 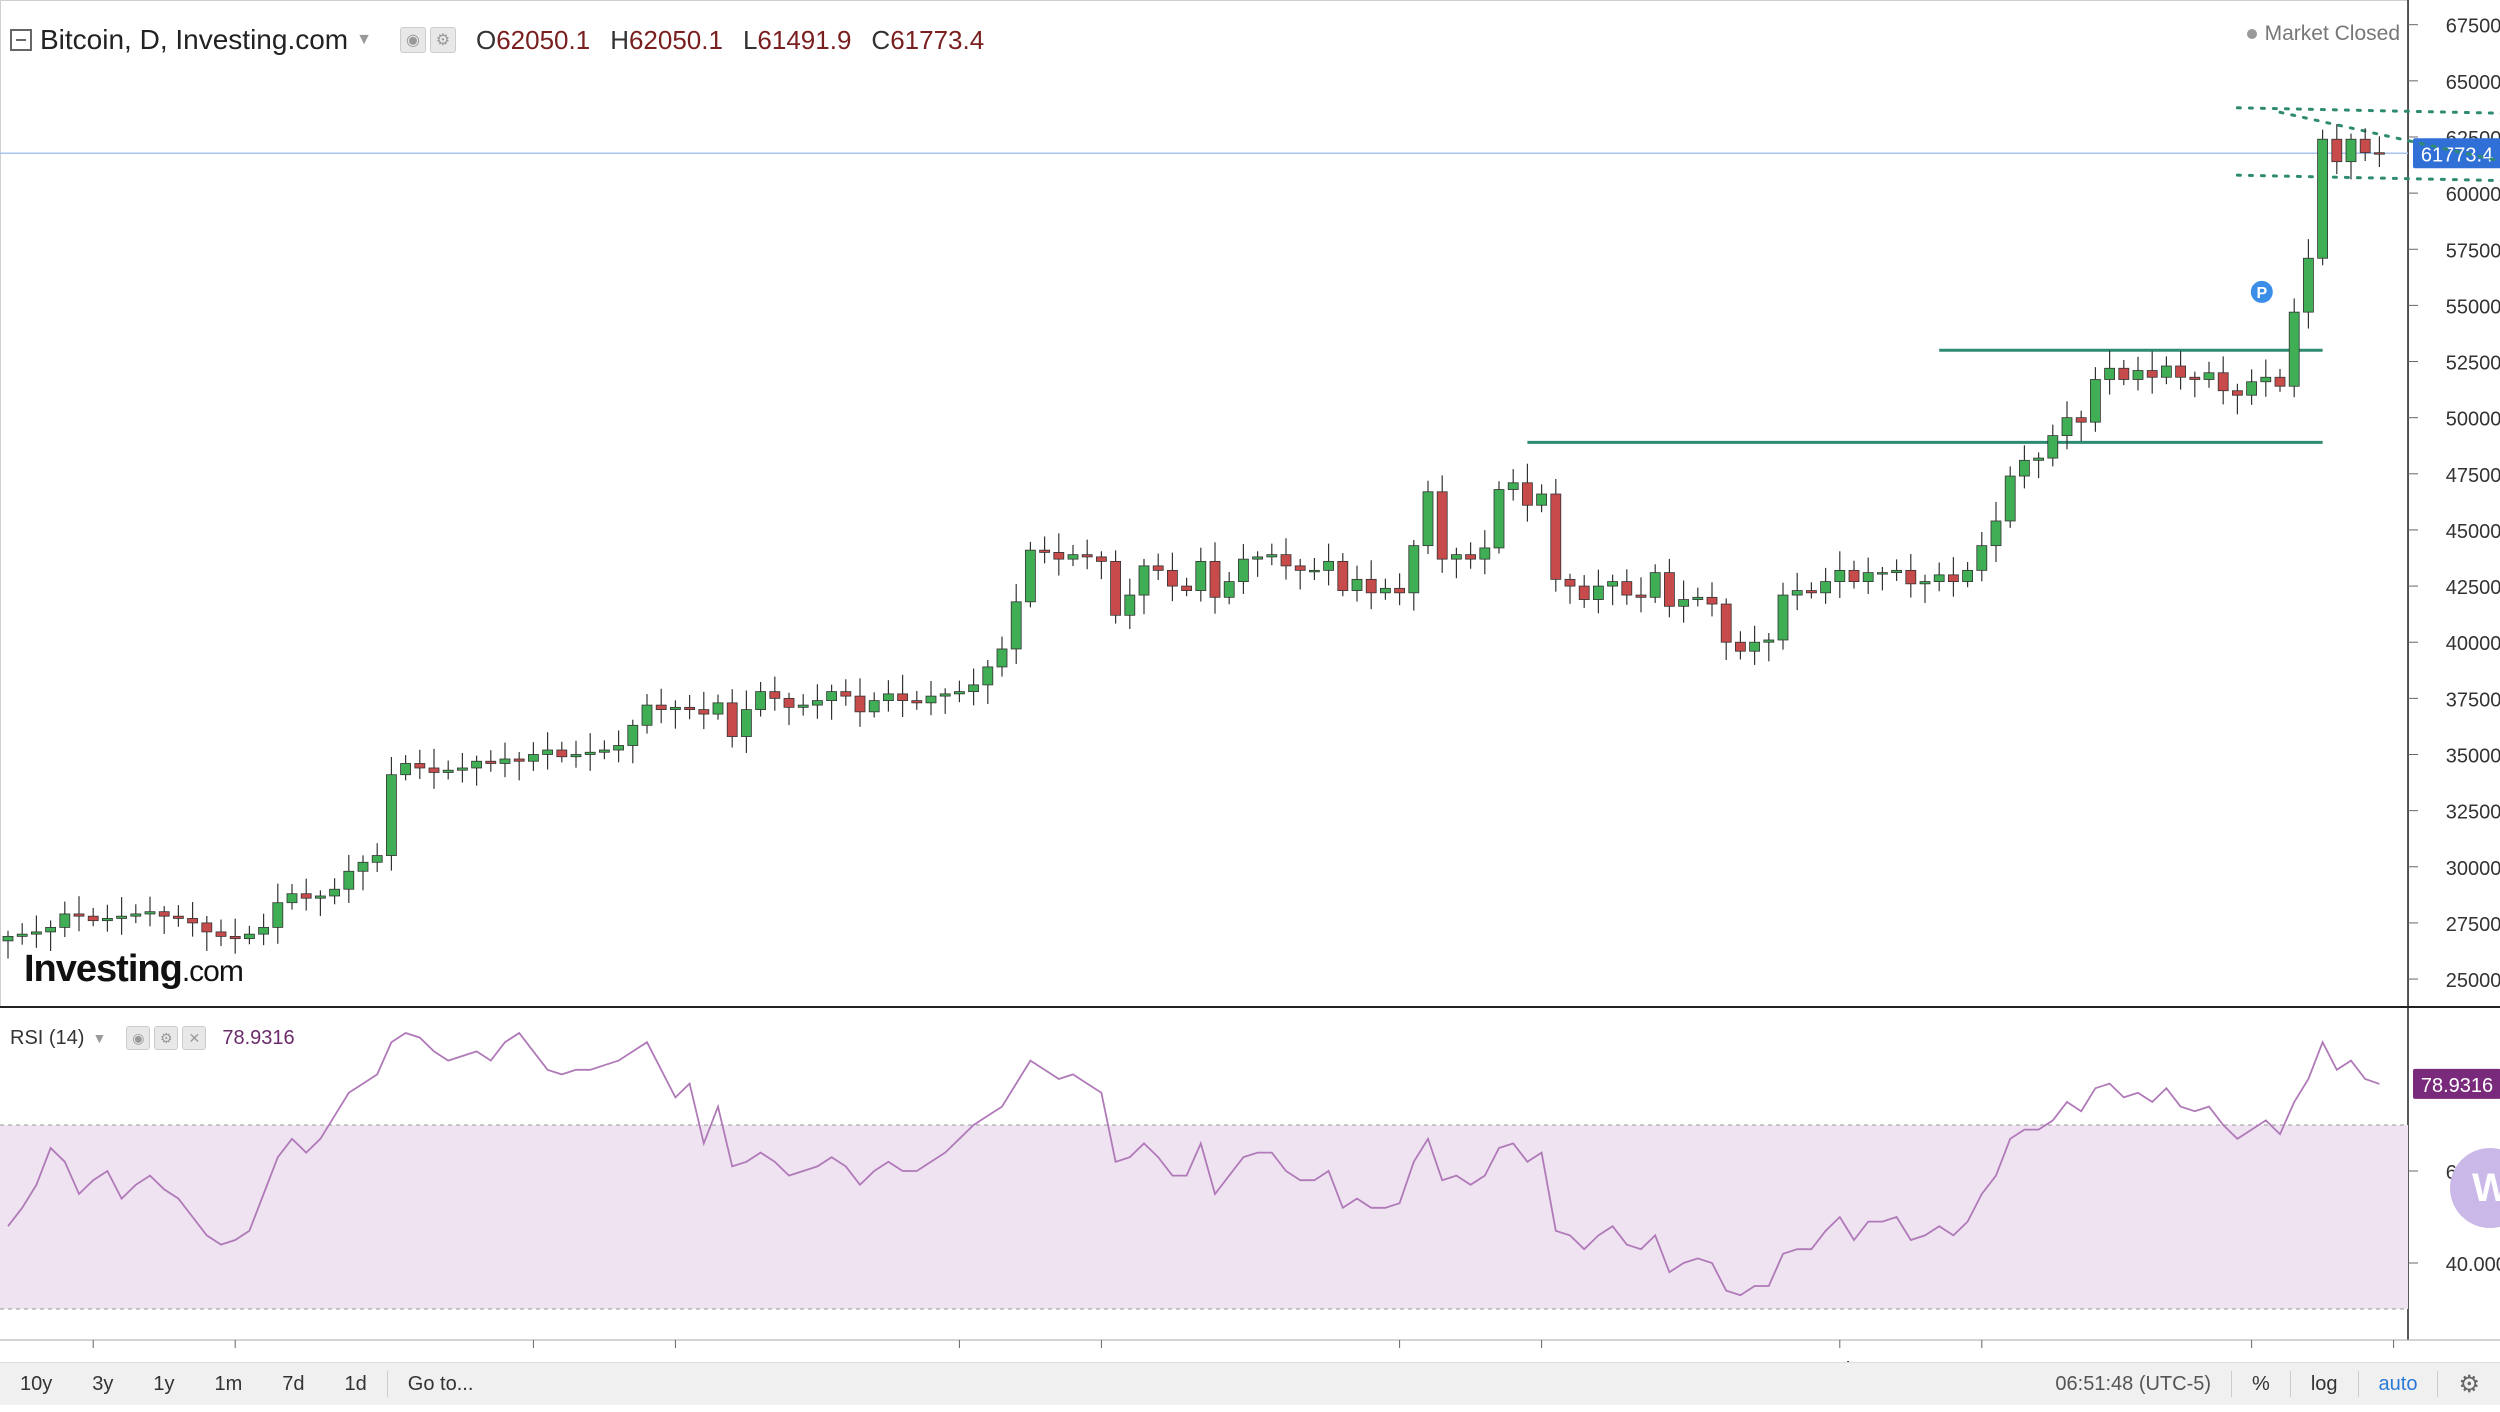 What do you see at coordinates (2473, 757) in the screenshot?
I see `price-tick-label: 35000.0` at bounding box center [2473, 757].